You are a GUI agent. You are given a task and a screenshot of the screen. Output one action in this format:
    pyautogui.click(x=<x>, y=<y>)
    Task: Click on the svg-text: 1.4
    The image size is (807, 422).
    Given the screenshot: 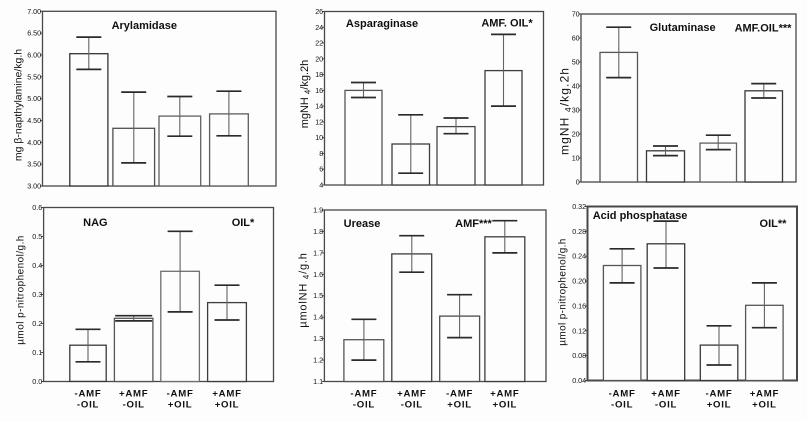 What is the action you would take?
    pyautogui.click(x=318, y=317)
    